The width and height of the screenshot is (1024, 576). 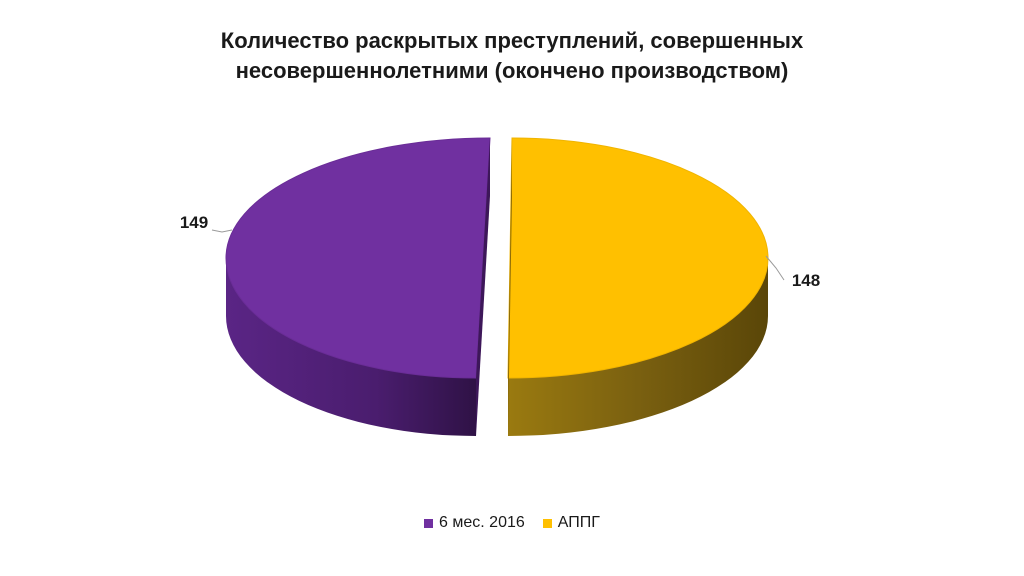 What do you see at coordinates (638, 347) in the screenshot?
I see `pie-slice-1-side` at bounding box center [638, 347].